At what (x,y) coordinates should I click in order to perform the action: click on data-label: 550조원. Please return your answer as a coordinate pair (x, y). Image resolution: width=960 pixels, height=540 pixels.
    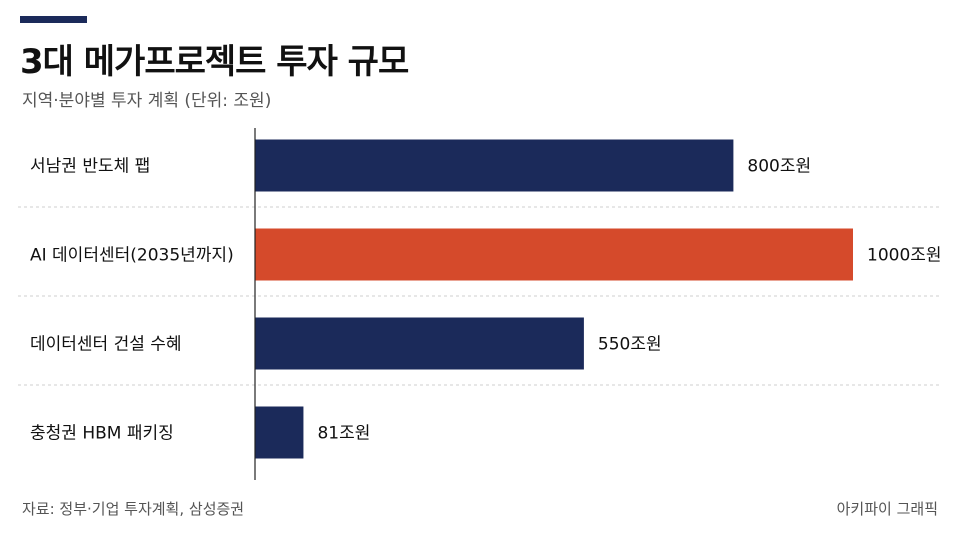
    Looking at the image, I should click on (630, 345).